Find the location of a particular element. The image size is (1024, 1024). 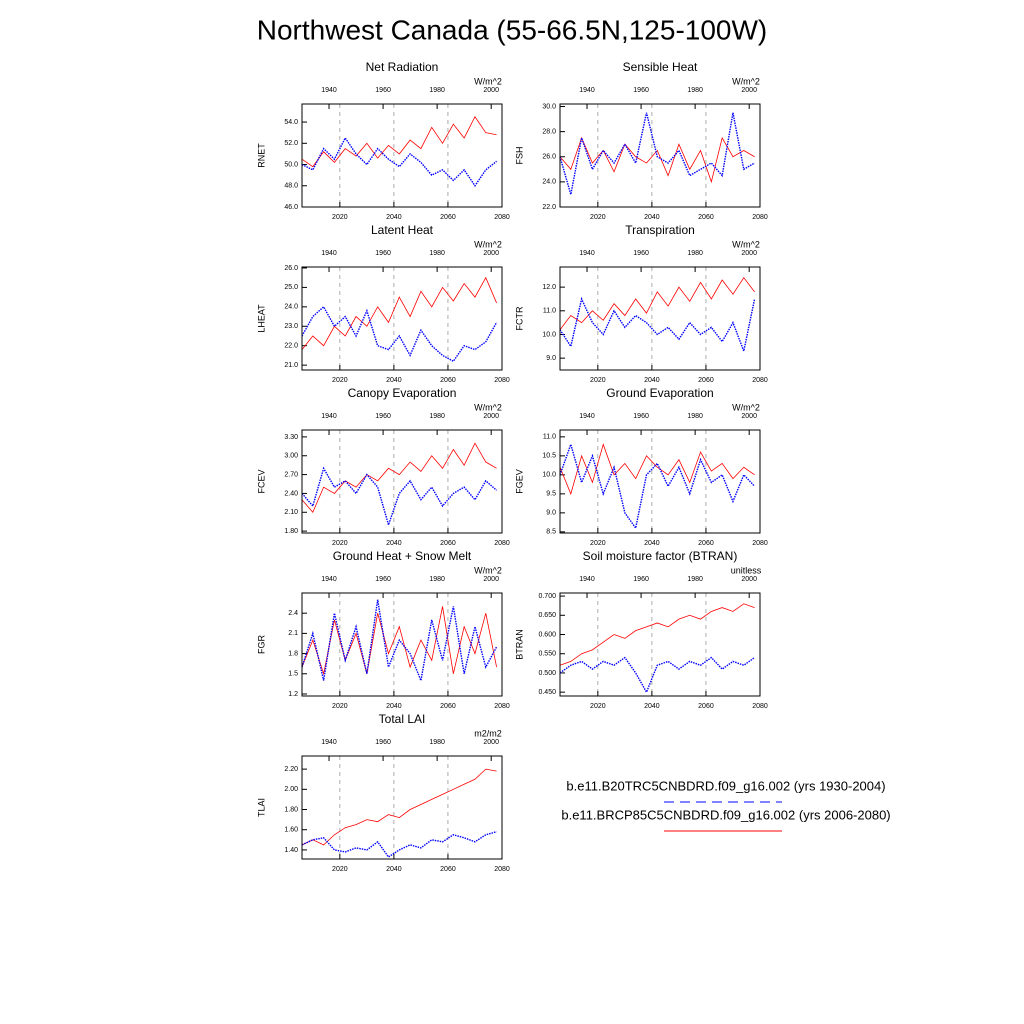

y-tick-label: 9.5 is located at coordinates (551, 494).